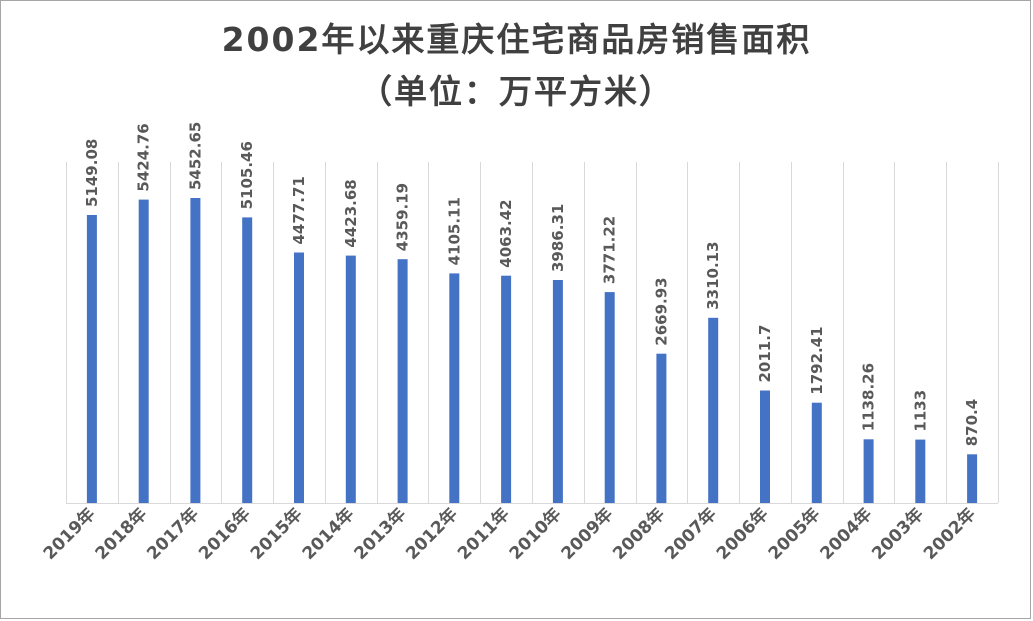 The image size is (1033, 621). I want to click on data-label: 2669.93, so click(661, 311).